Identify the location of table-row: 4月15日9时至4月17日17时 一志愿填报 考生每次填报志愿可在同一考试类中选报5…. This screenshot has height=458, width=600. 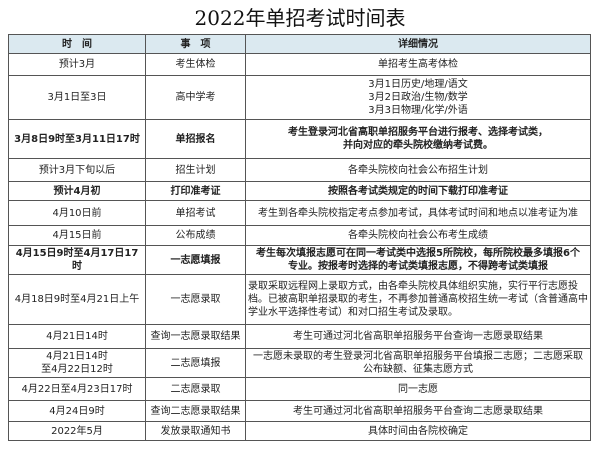
(299, 260).